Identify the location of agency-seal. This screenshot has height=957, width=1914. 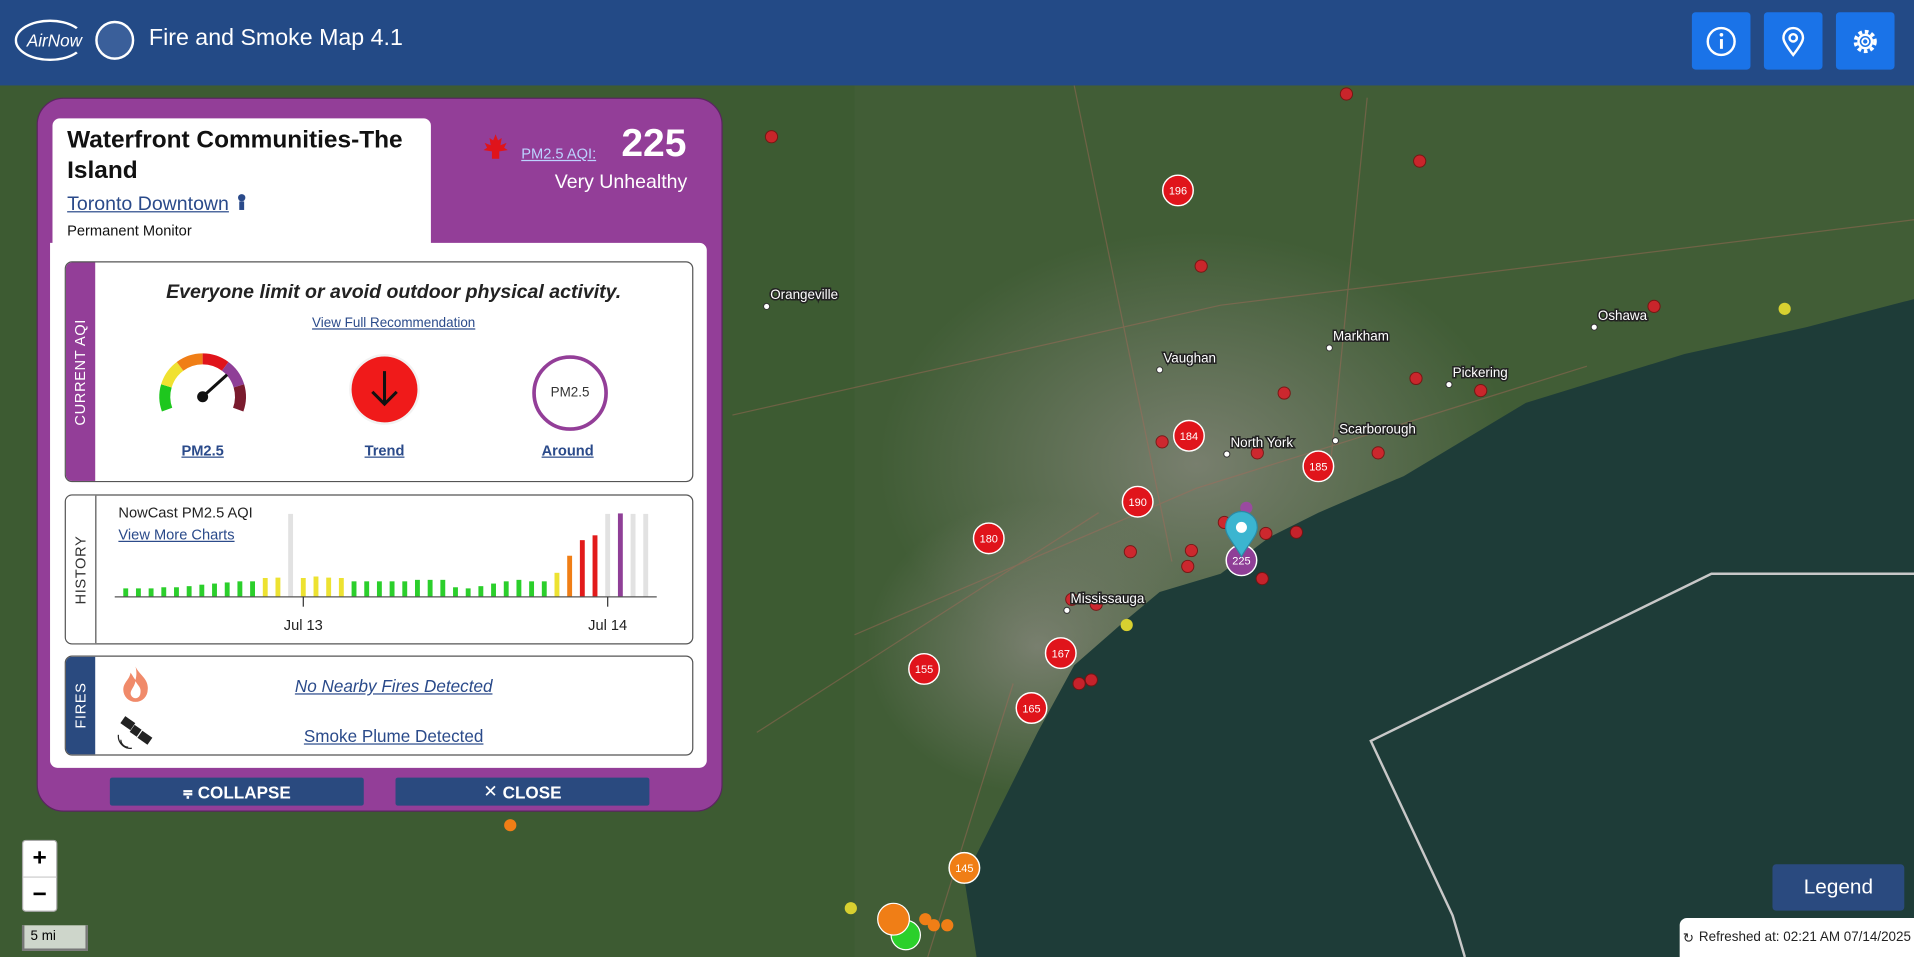
(115, 40).